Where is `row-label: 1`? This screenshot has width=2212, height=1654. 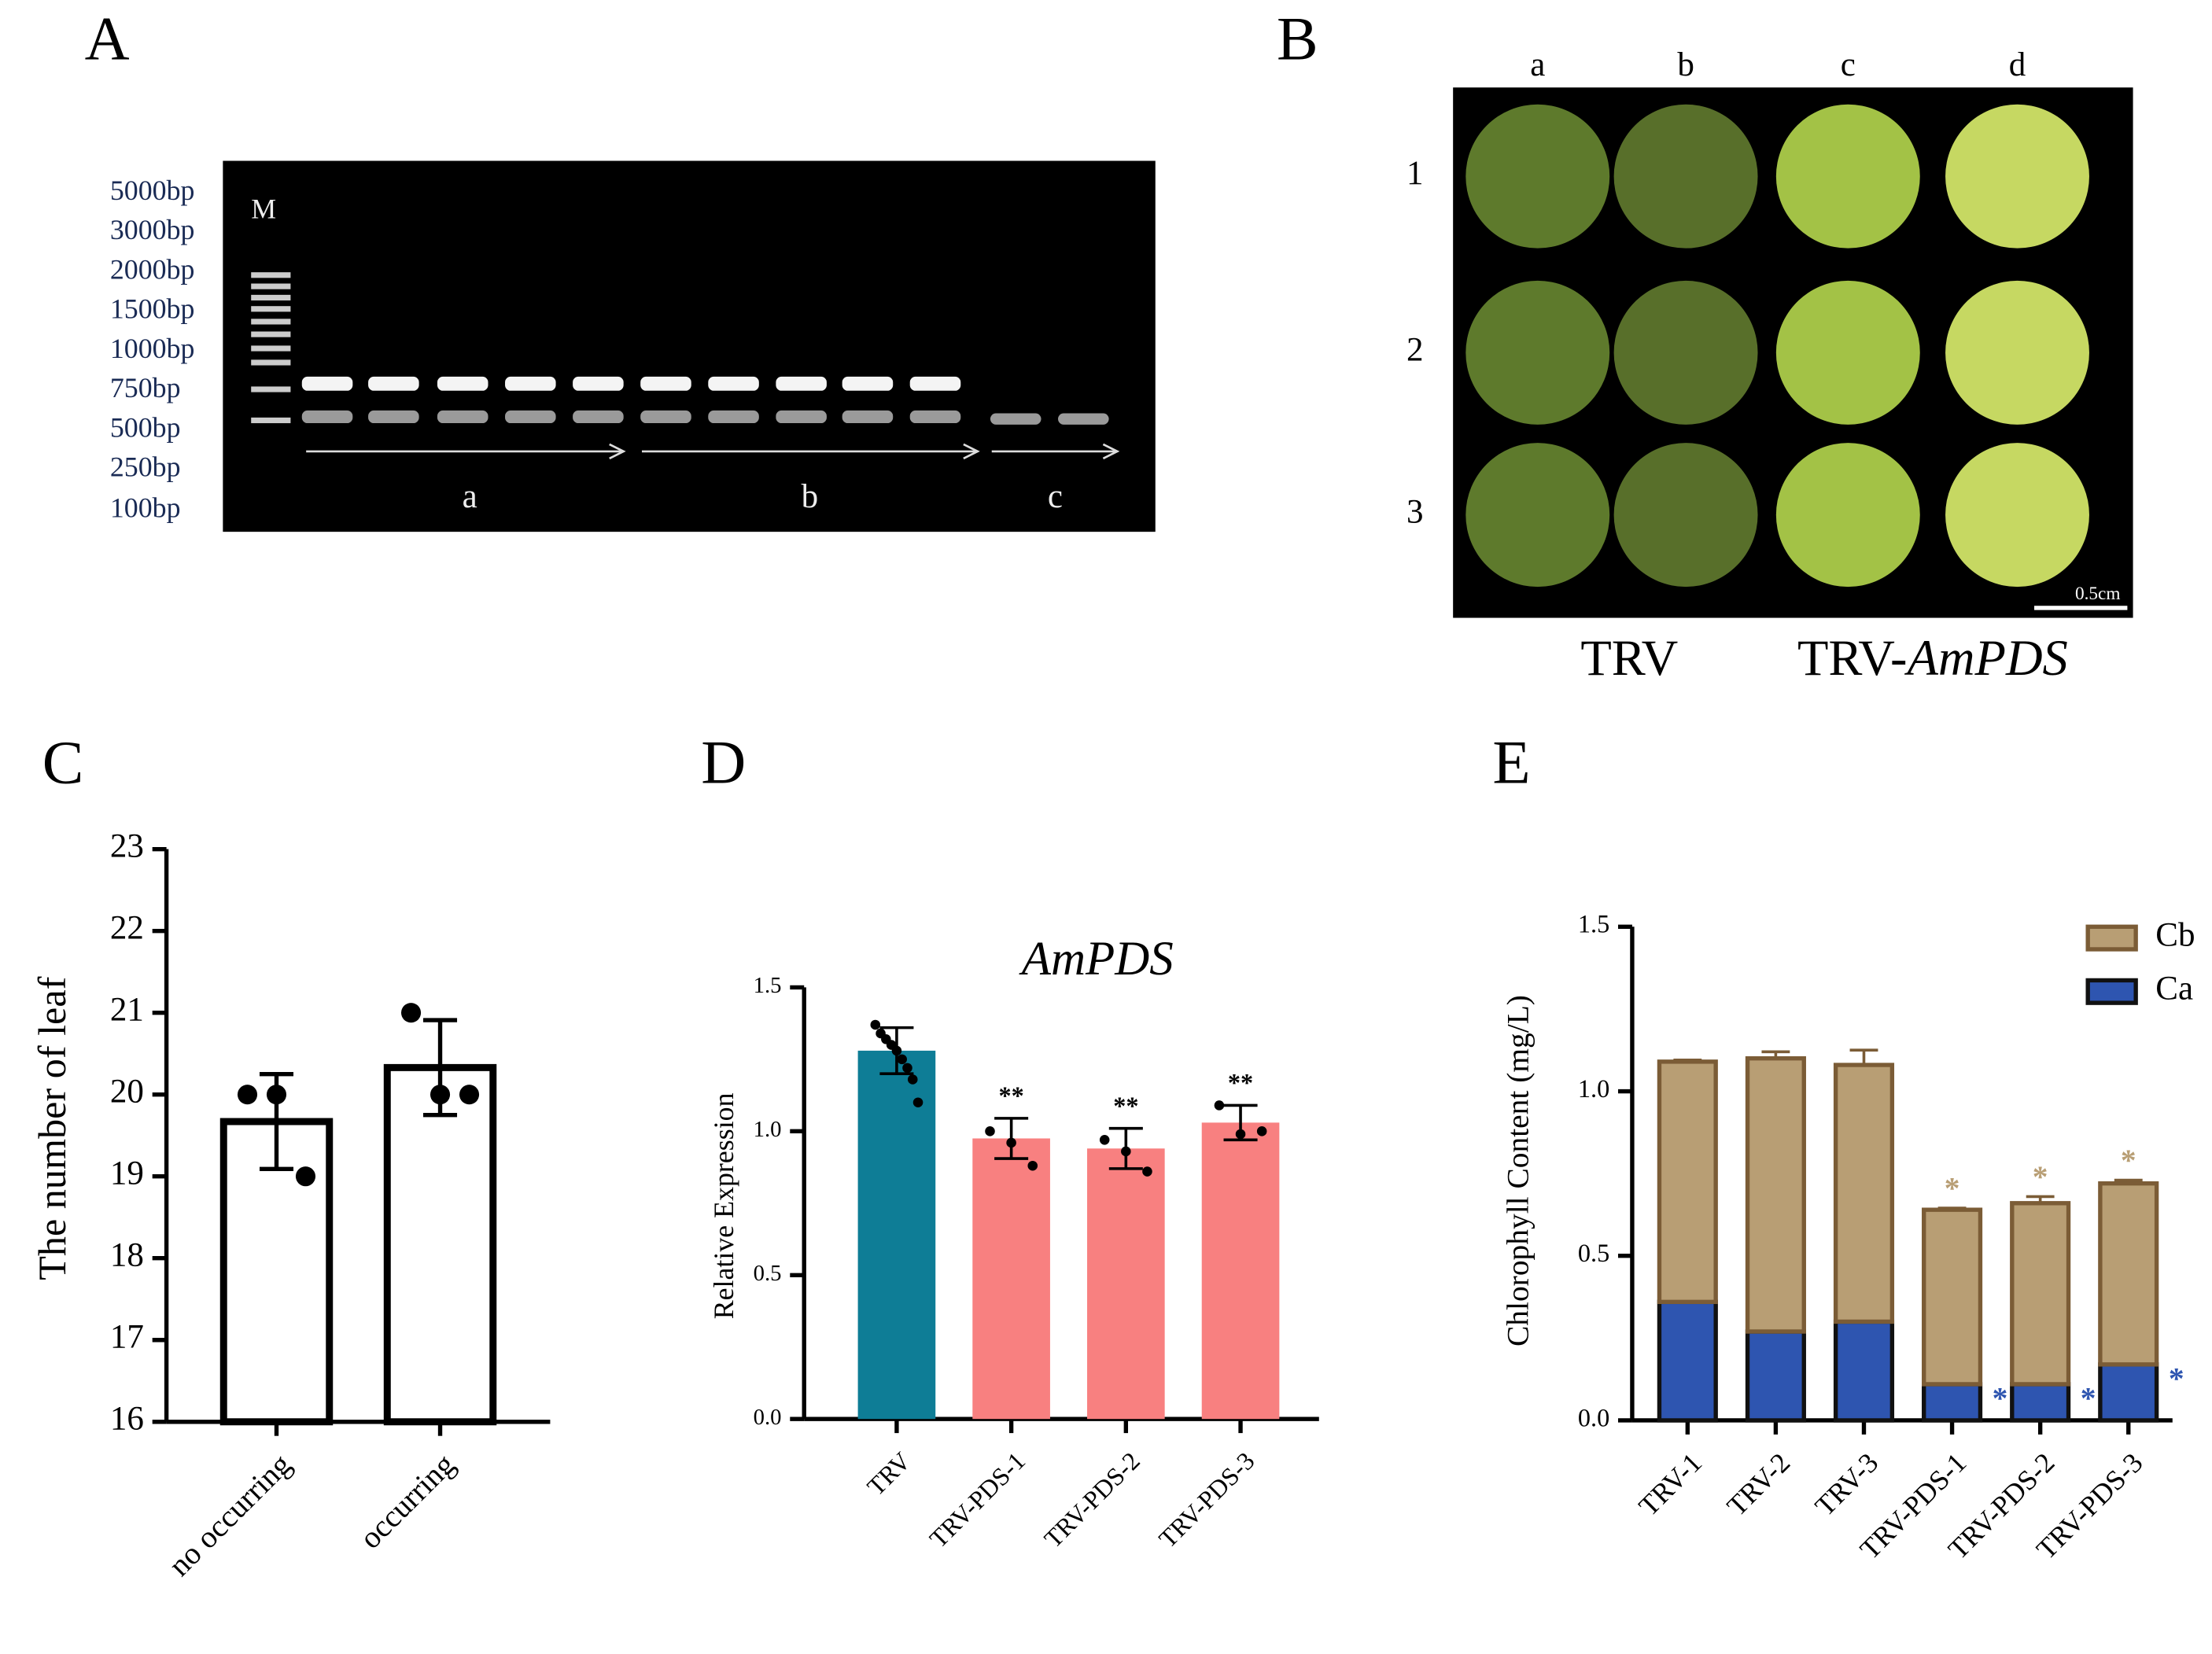
row-label: 1 is located at coordinates (1415, 174).